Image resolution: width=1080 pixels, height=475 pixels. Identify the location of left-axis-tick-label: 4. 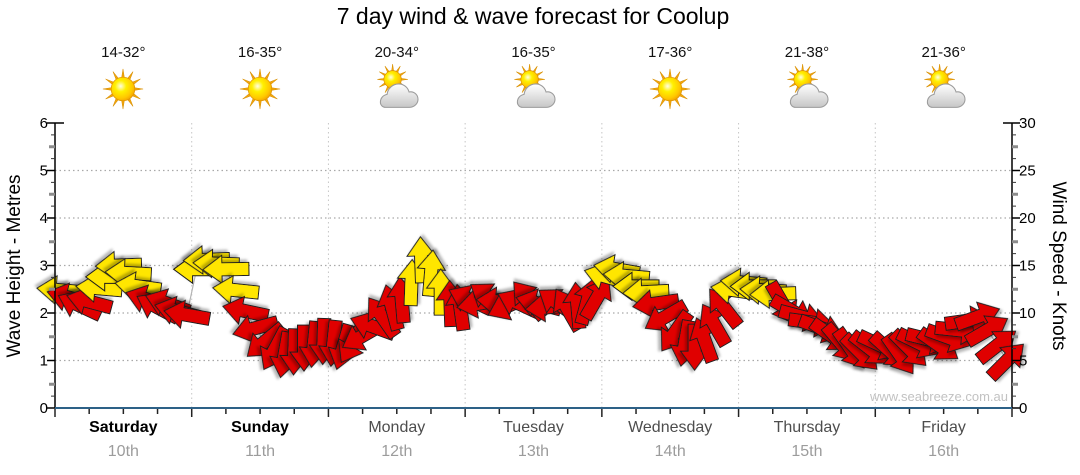
(44, 218).